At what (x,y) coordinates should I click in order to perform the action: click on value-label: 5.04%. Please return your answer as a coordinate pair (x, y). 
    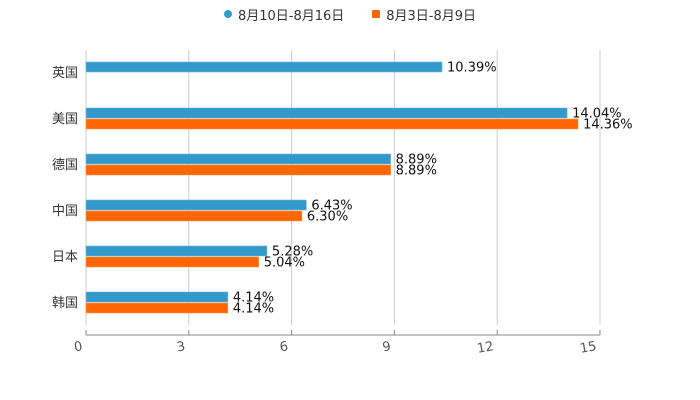
    Looking at the image, I should click on (284, 263).